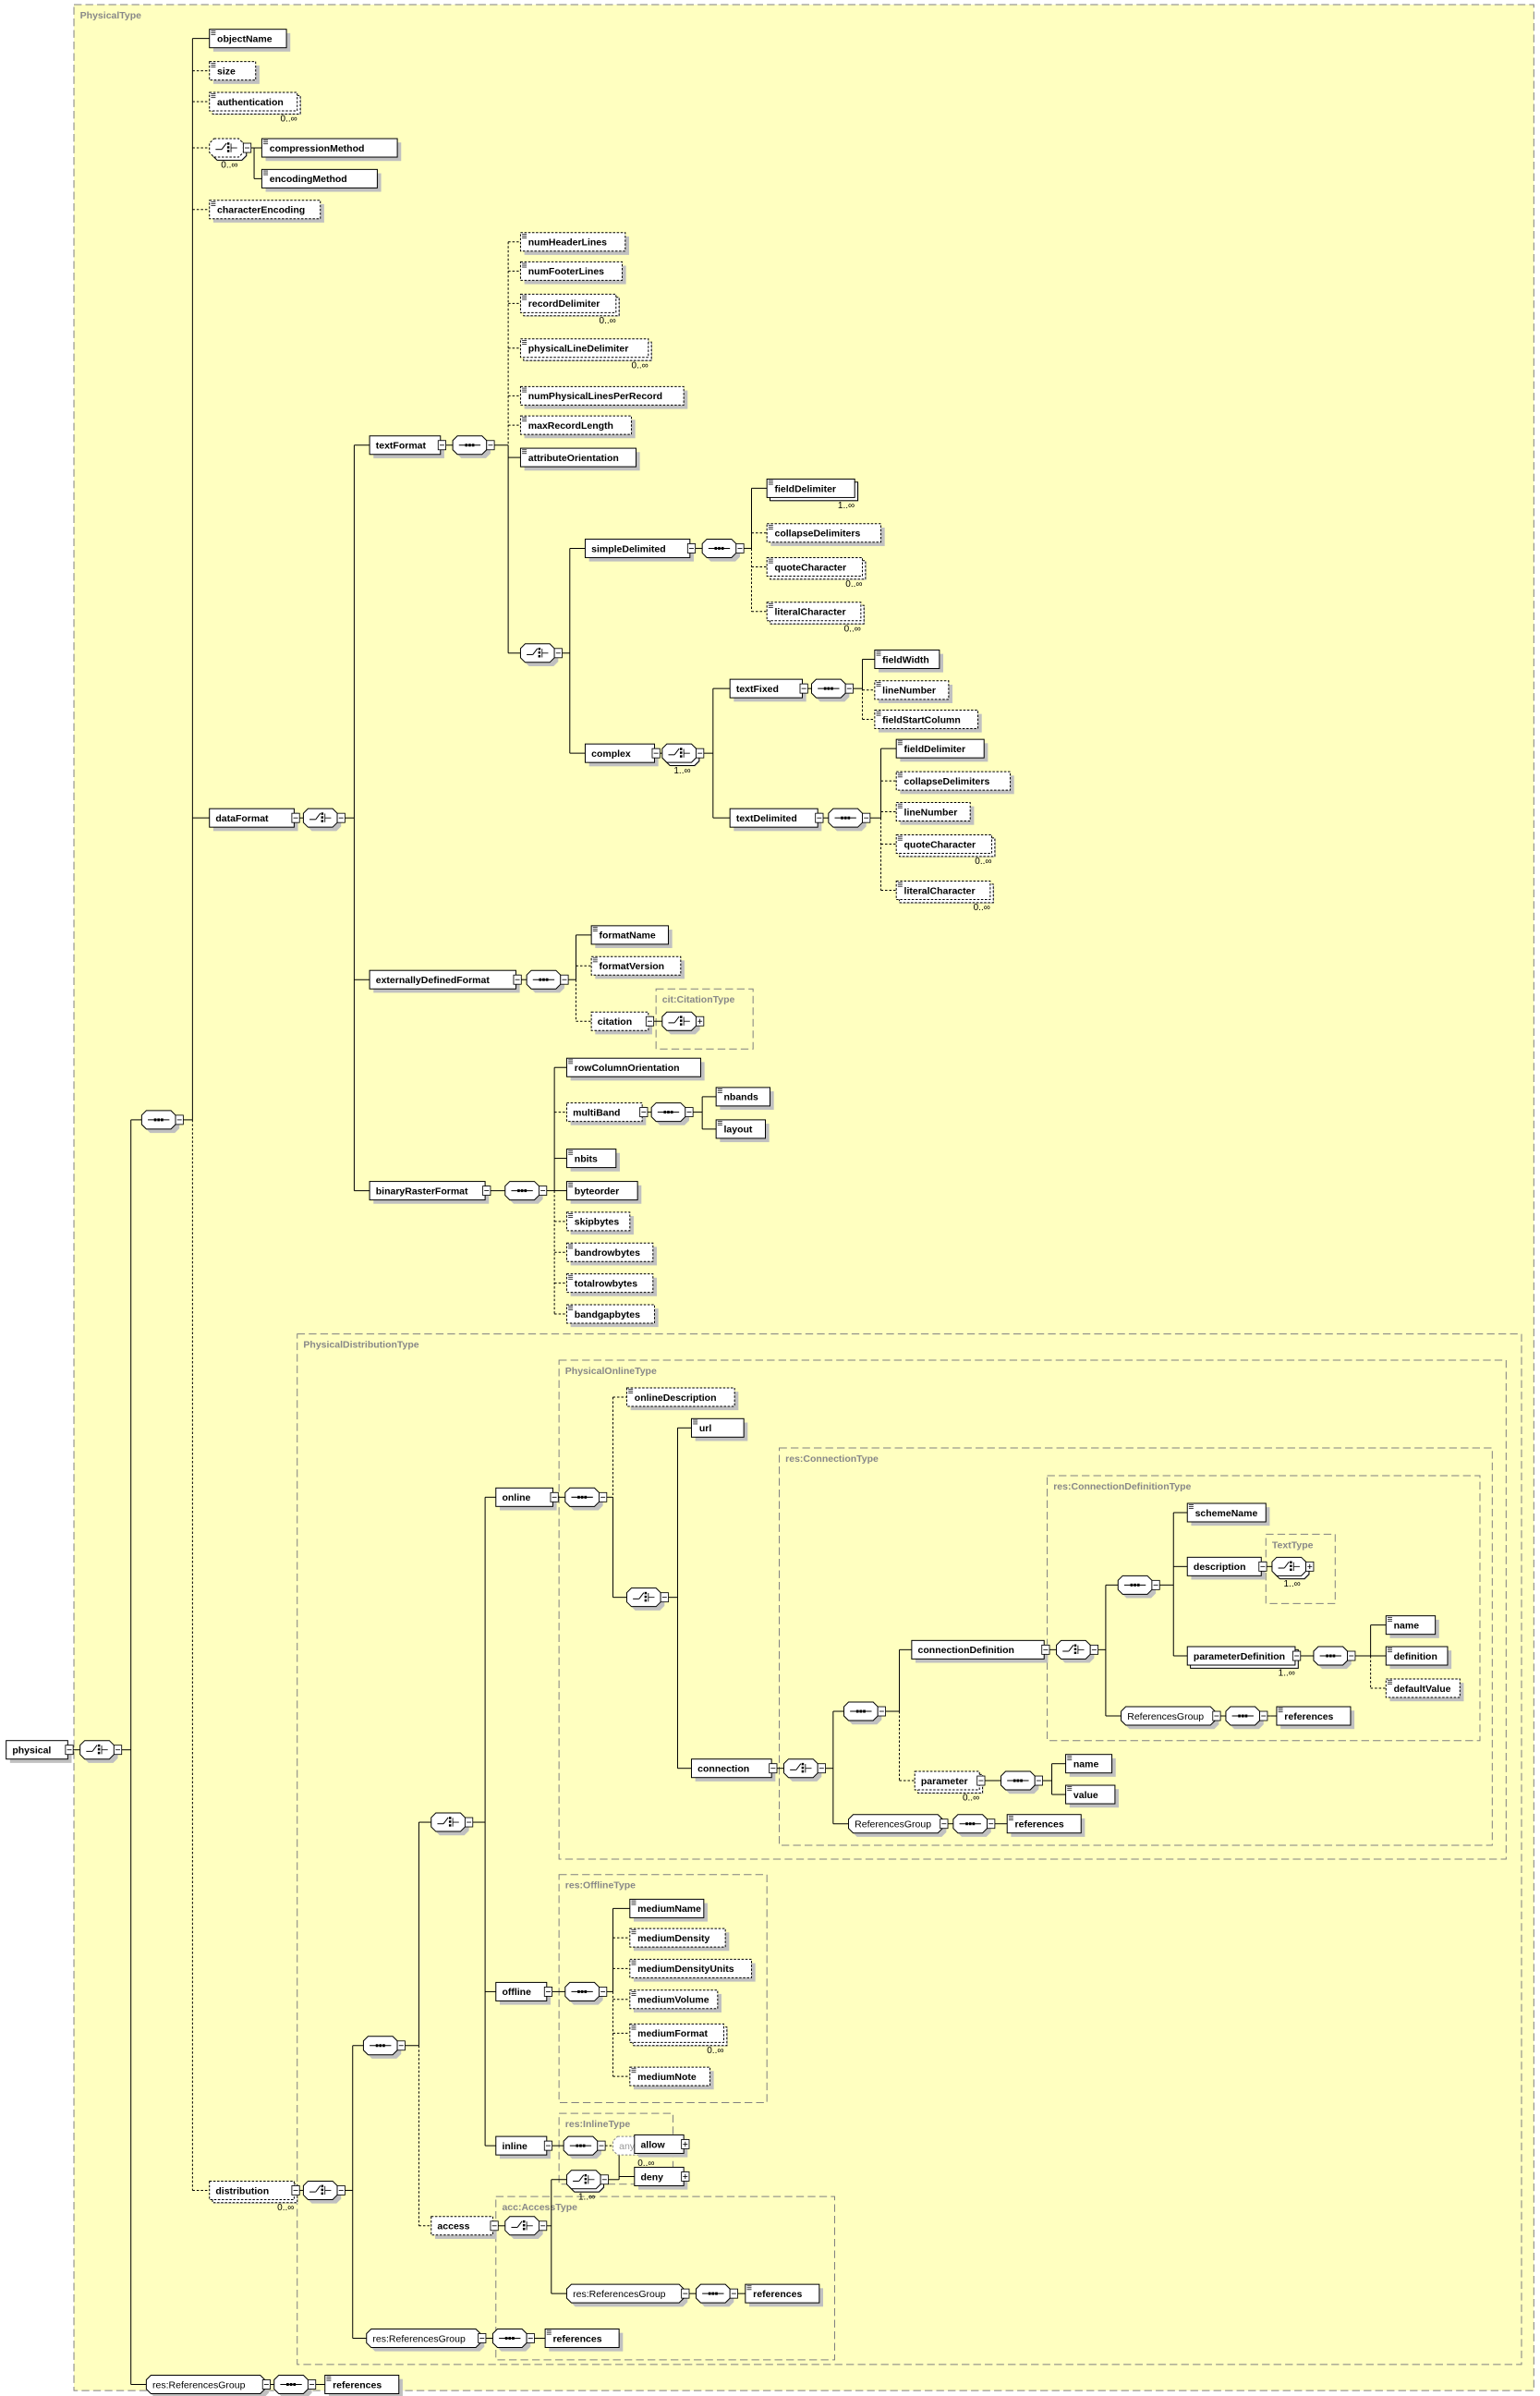  I want to click on element-authentication: authentication 0..∞, so click(255, 108).